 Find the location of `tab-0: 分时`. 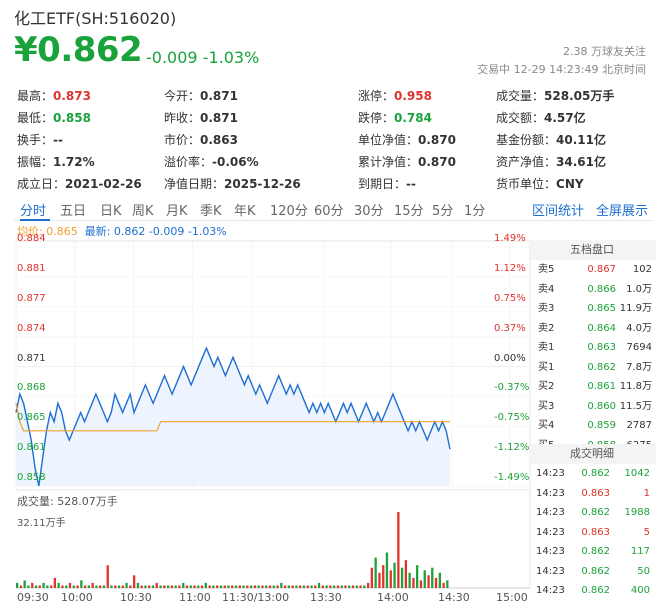

tab-0: 分时 is located at coordinates (33, 211).